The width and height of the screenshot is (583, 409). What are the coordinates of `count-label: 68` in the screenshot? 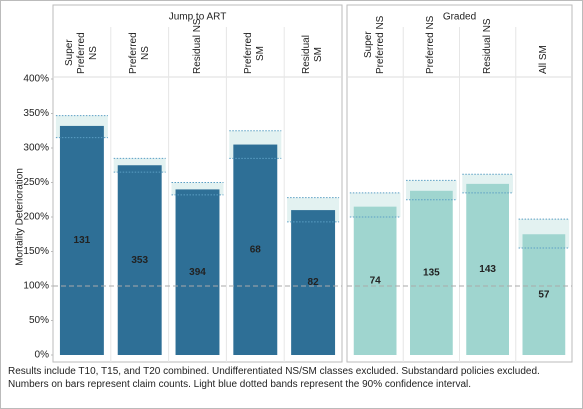 It's located at (256, 249).